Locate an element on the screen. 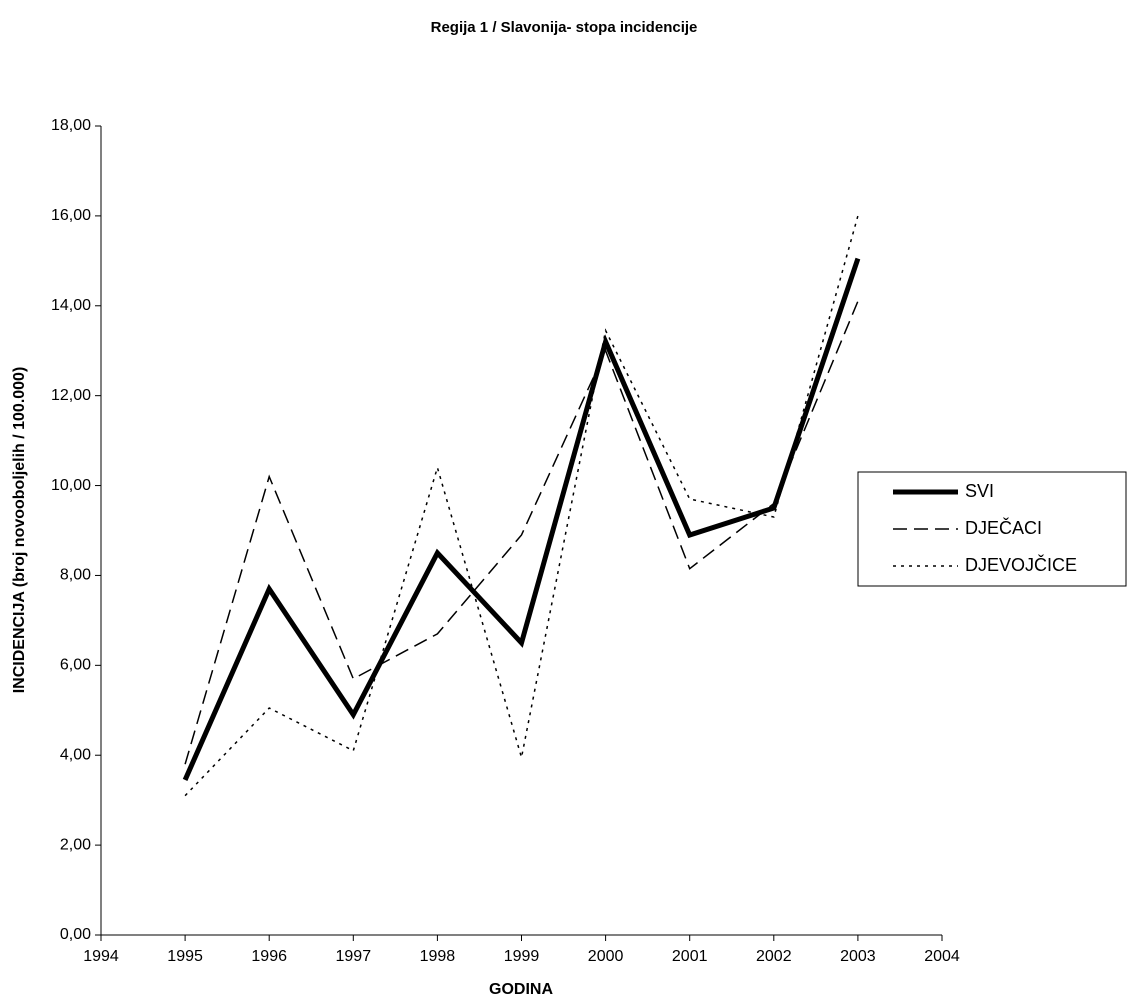  y-tick-label: 18,00 is located at coordinates (71, 125).